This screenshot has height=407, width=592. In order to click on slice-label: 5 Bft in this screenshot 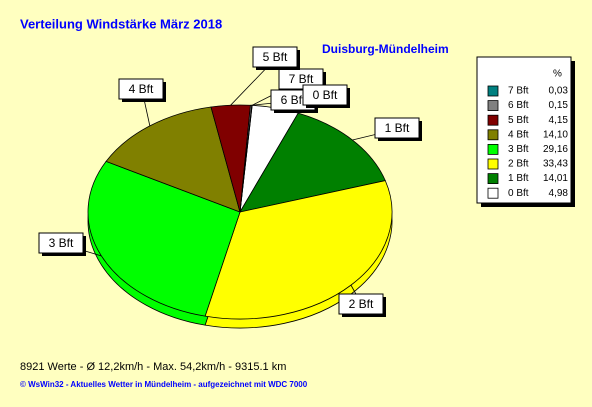, I will do `click(275, 57)`.